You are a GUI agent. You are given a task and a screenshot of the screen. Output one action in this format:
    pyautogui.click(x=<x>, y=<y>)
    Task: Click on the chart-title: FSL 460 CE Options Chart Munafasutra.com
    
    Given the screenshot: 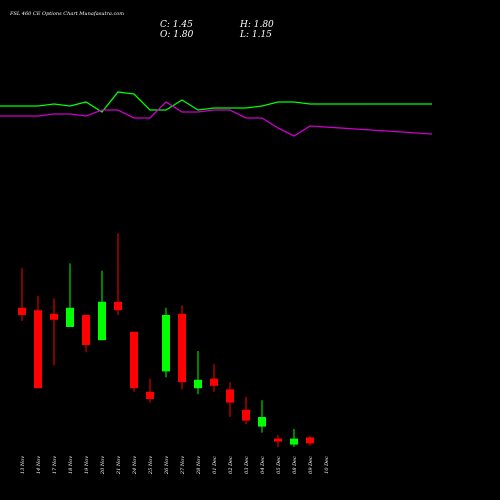 What is the action you would take?
    pyautogui.click(x=66, y=14)
    